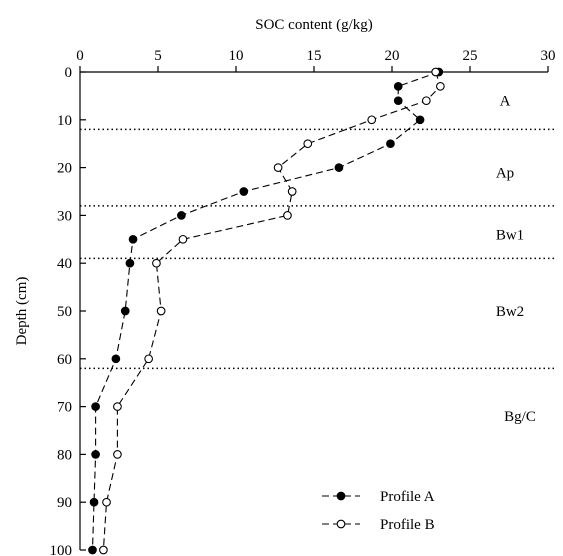  What do you see at coordinates (505, 102) in the screenshot?
I see `horizon-label: A` at bounding box center [505, 102].